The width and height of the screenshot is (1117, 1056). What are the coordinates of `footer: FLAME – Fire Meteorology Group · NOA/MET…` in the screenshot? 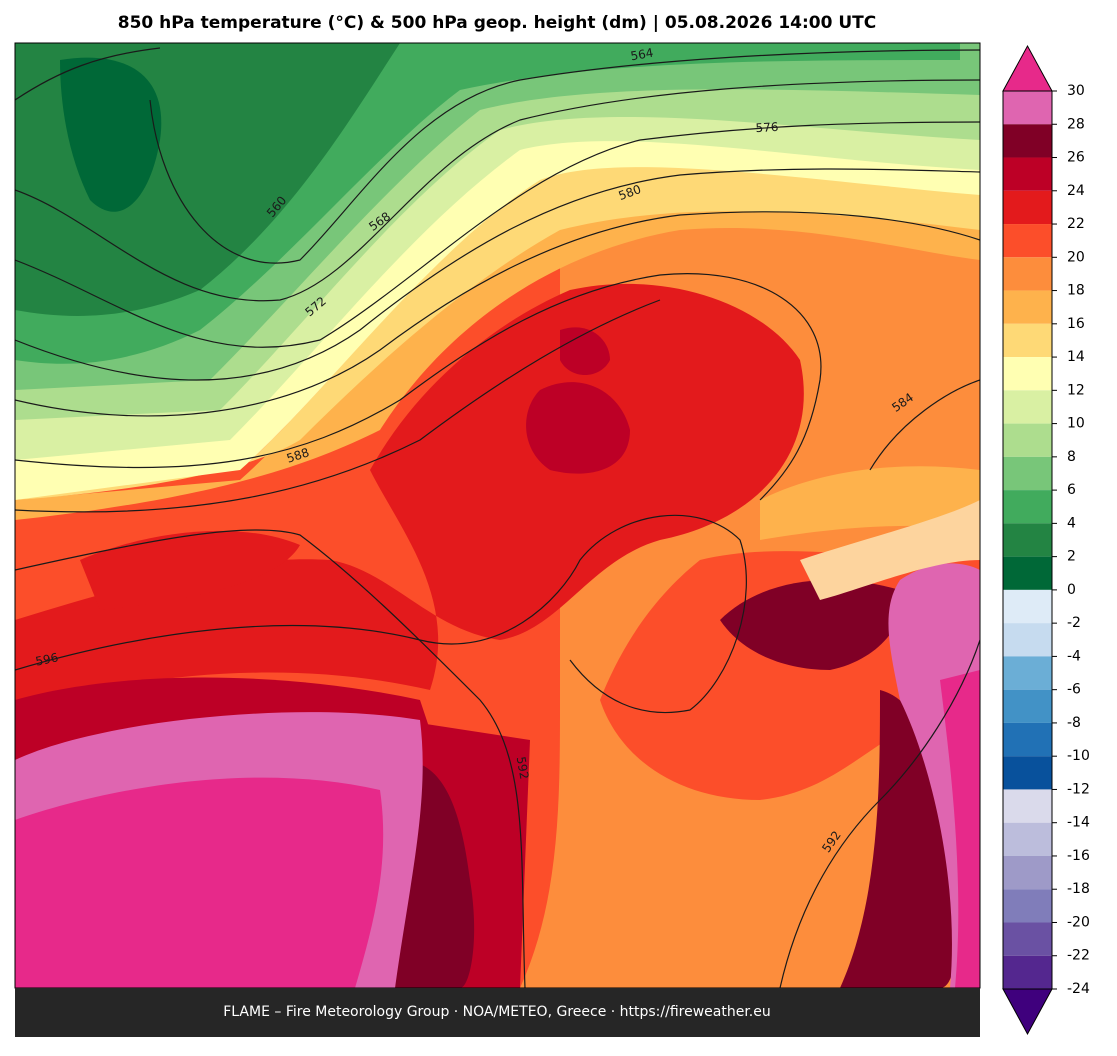 It's located at (497, 1012).